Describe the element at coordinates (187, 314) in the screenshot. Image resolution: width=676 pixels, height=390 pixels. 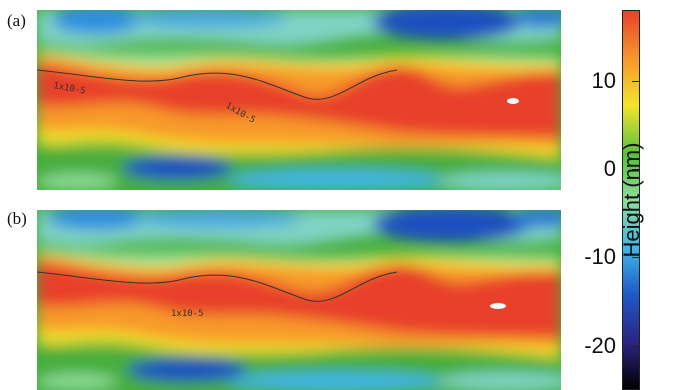
I see `contour-label: 1x10-5` at that location.